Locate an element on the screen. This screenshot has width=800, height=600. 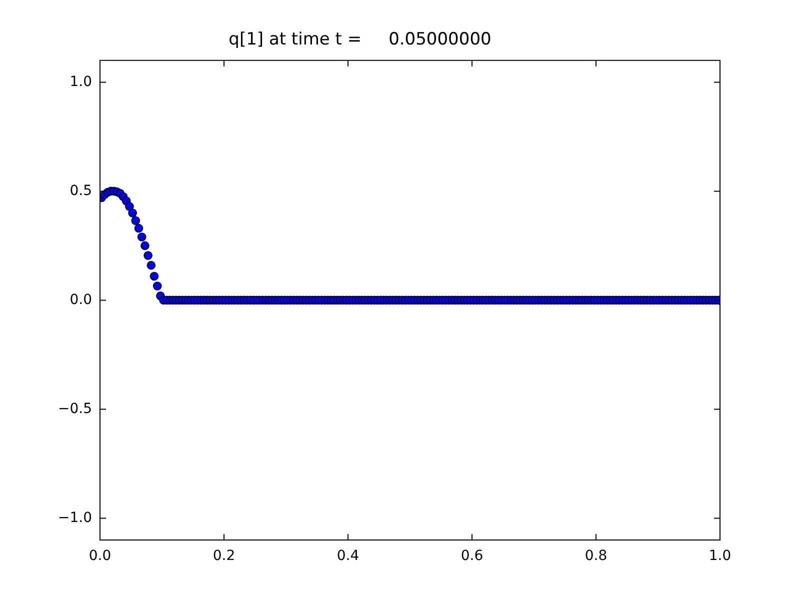
x-tick-label: 0.6 is located at coordinates (472, 556).